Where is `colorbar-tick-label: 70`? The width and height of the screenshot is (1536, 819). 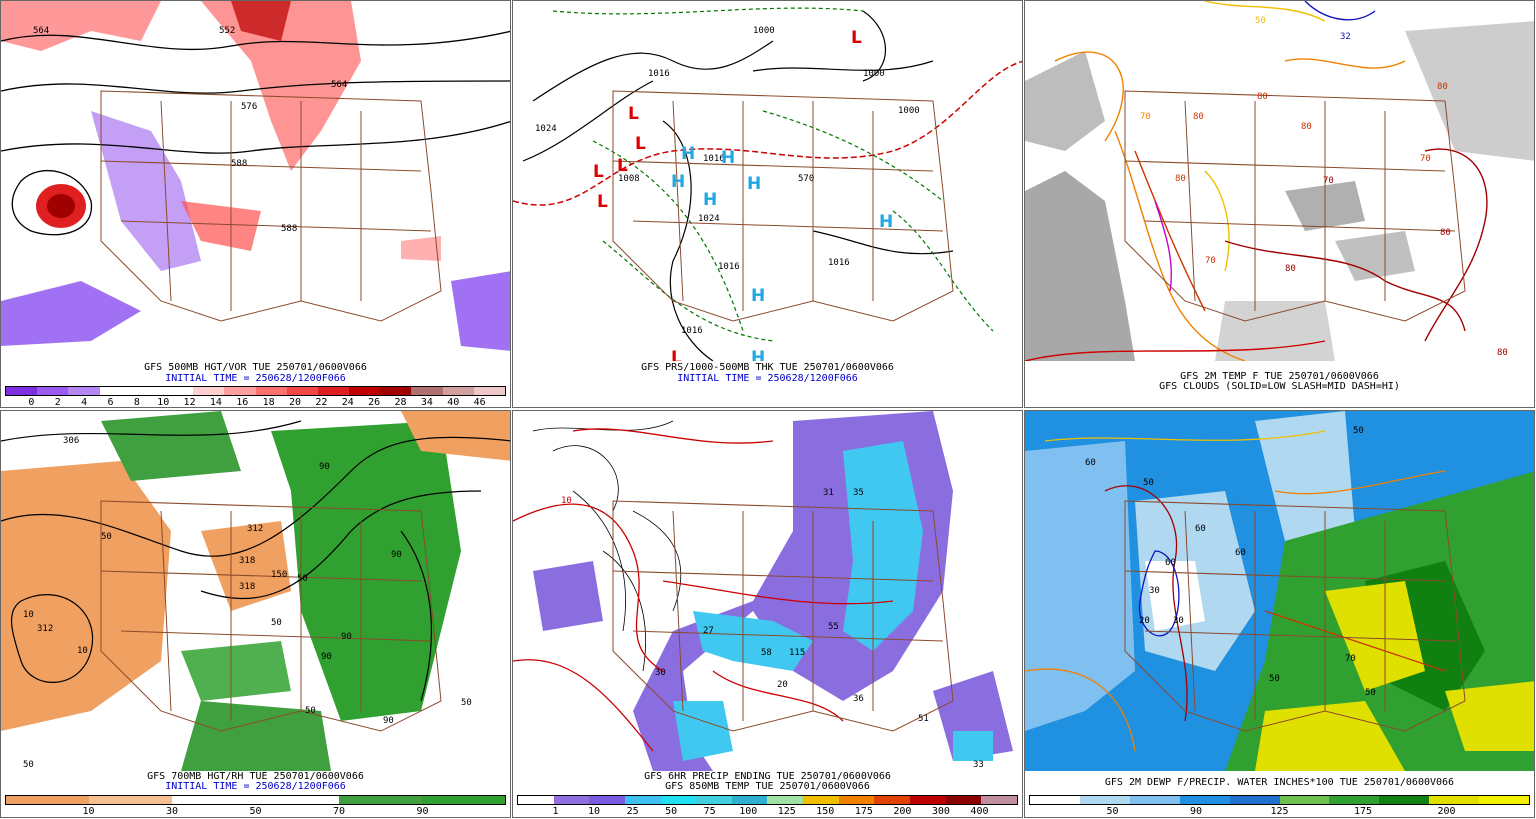
colorbar-tick-label: 70 is located at coordinates (339, 811).